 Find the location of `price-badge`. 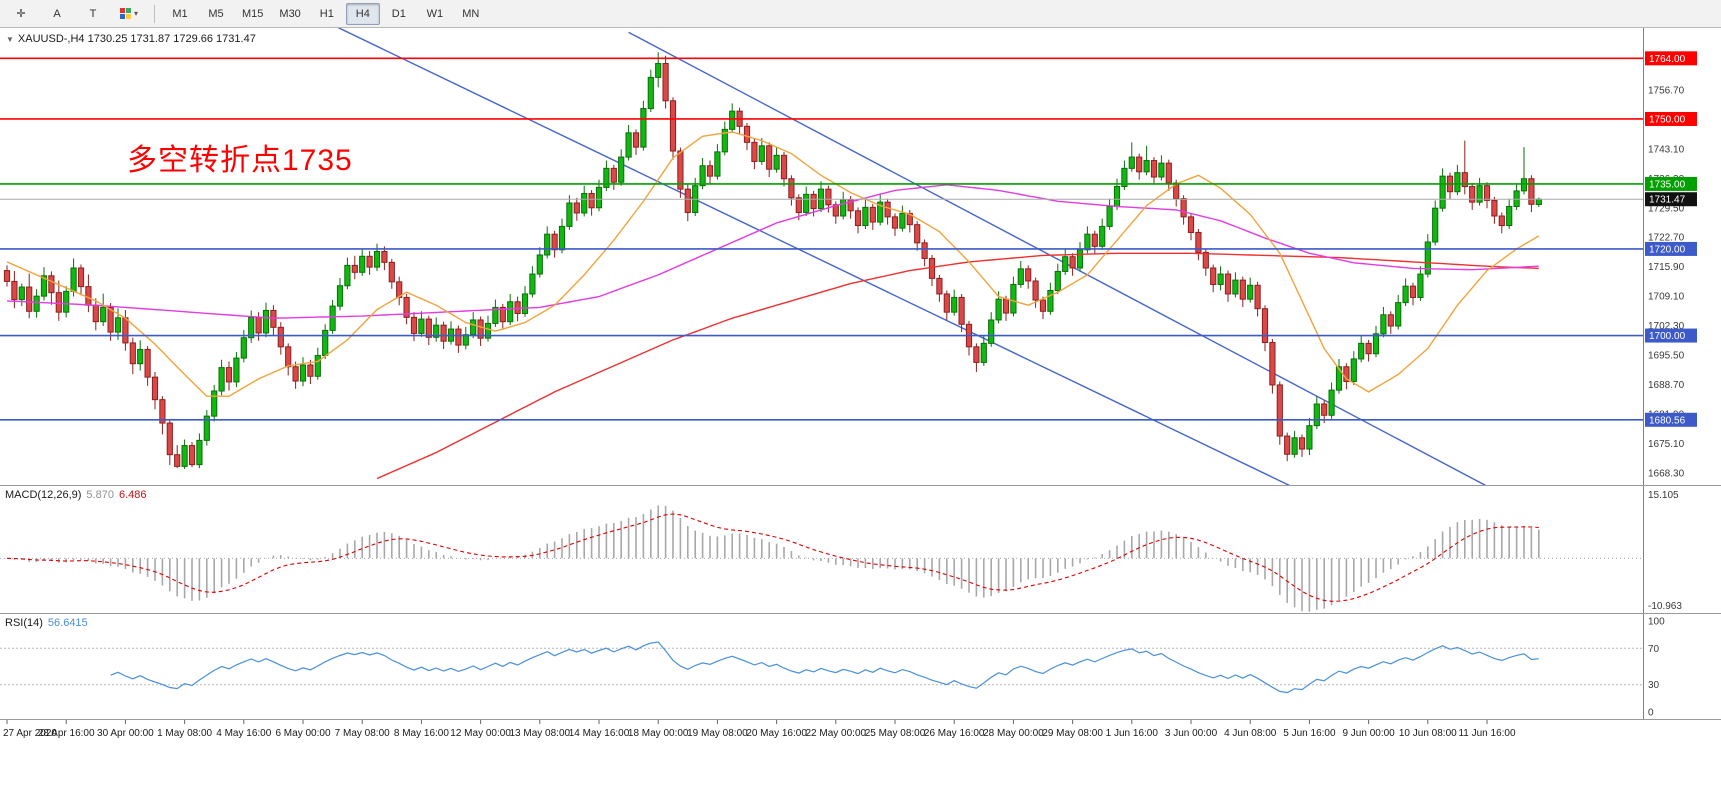

price-badge is located at coordinates (1671, 248).